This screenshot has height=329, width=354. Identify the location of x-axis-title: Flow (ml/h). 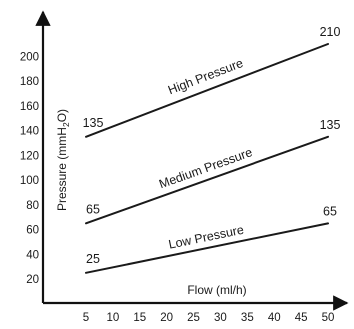
(216, 290).